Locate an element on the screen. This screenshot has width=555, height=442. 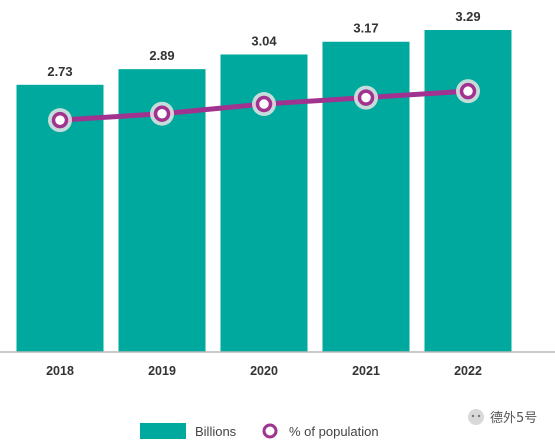
wechat-icon is located at coordinates (476, 417).